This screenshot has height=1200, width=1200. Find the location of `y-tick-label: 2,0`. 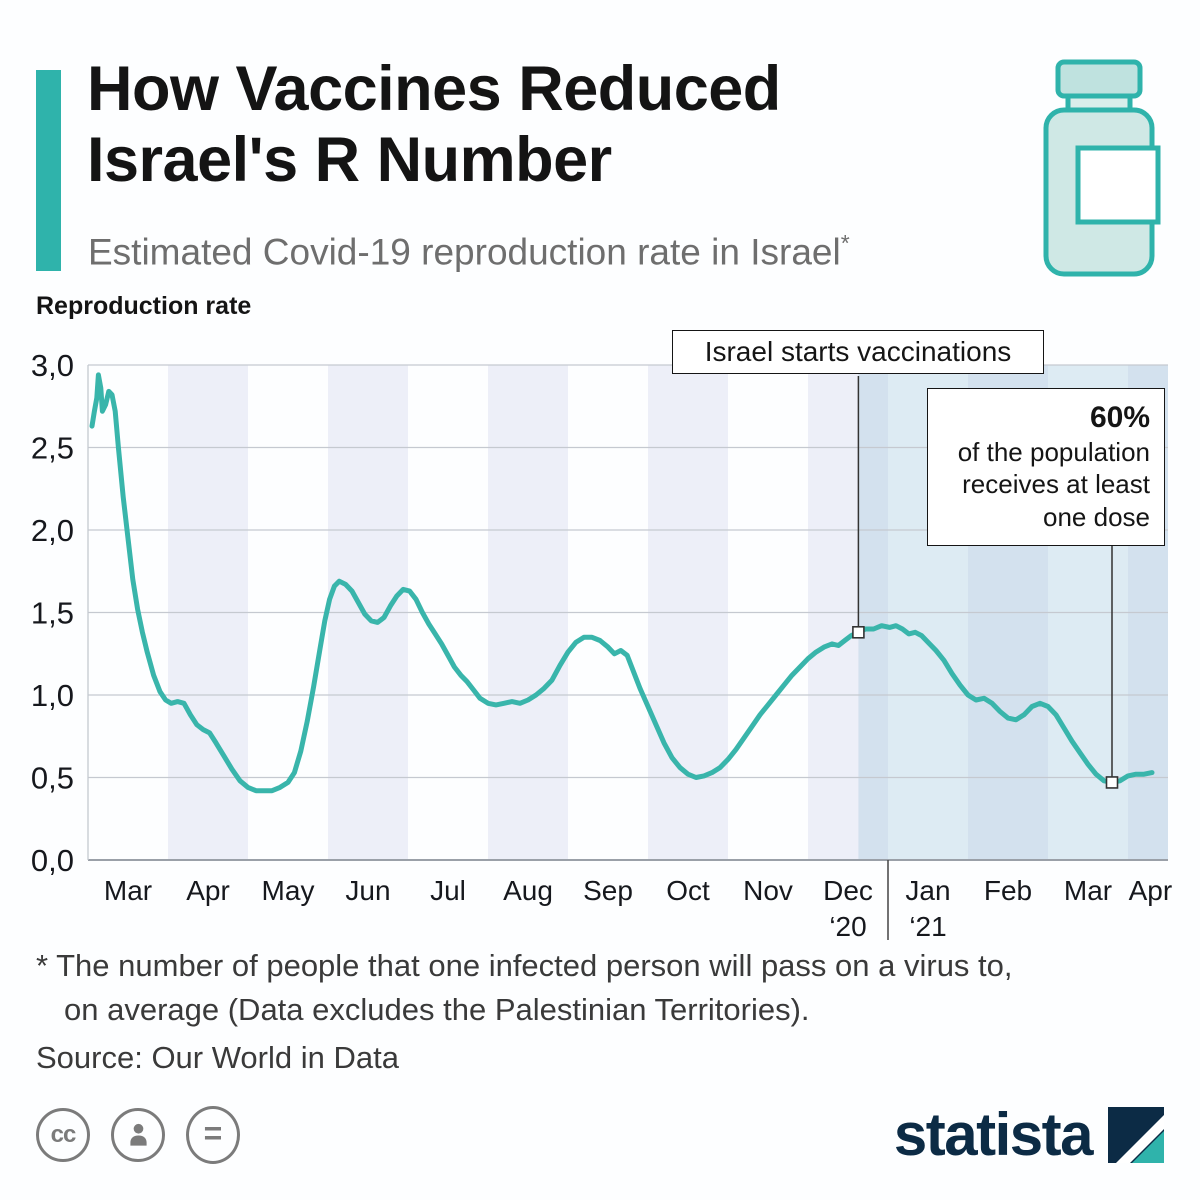

y-tick-label: 2,0 is located at coordinates (52, 530).